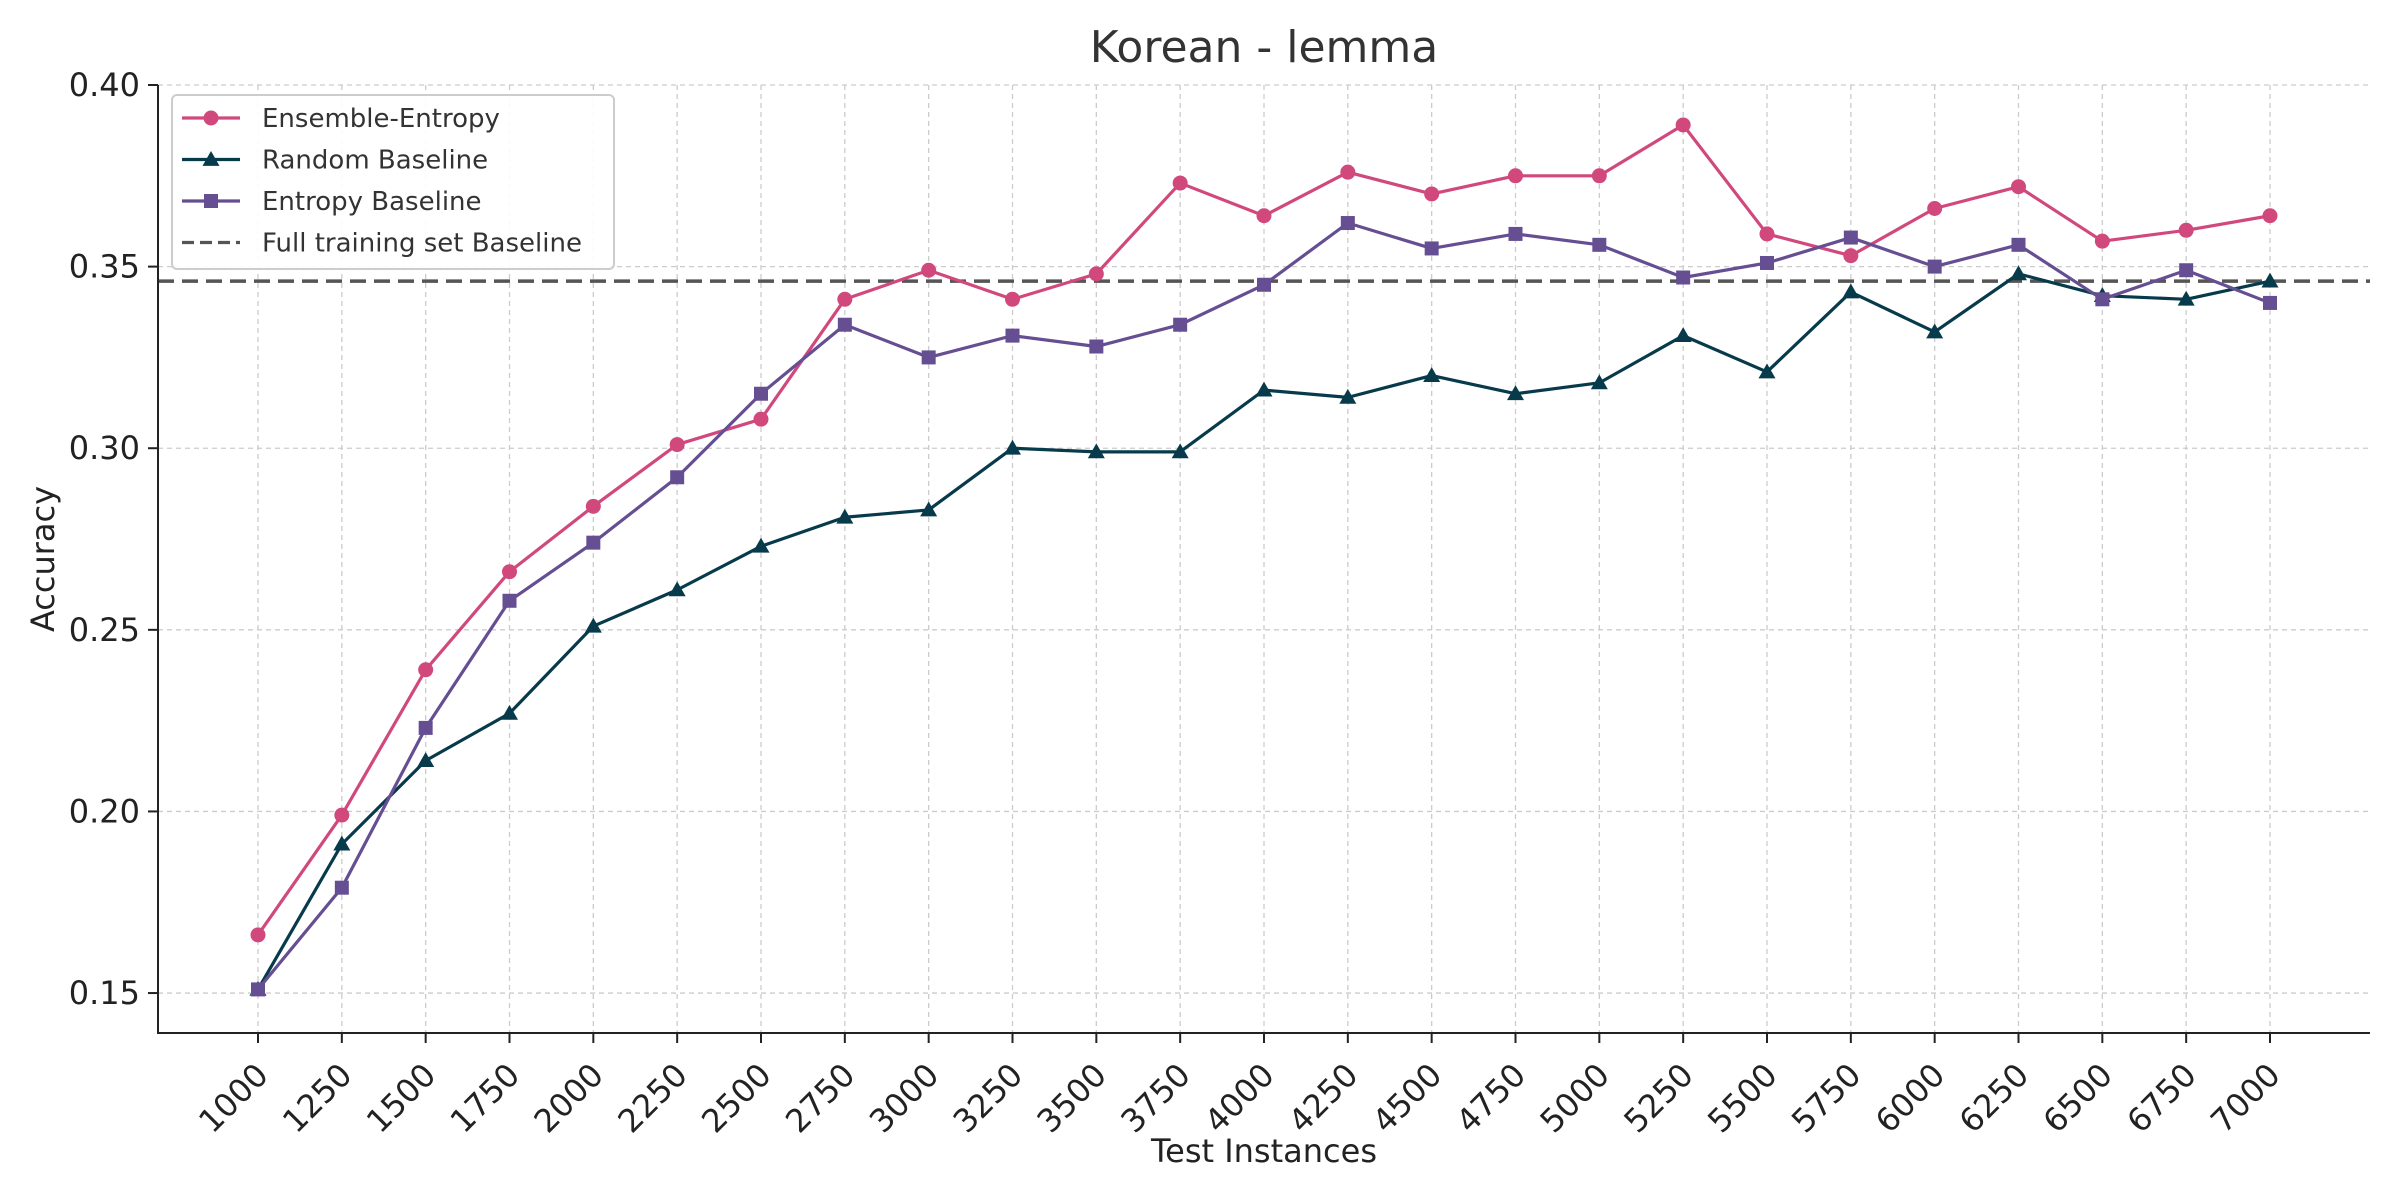  What do you see at coordinates (1826, 1098) in the screenshot?
I see `x-tick-label: 5750` at bounding box center [1826, 1098].